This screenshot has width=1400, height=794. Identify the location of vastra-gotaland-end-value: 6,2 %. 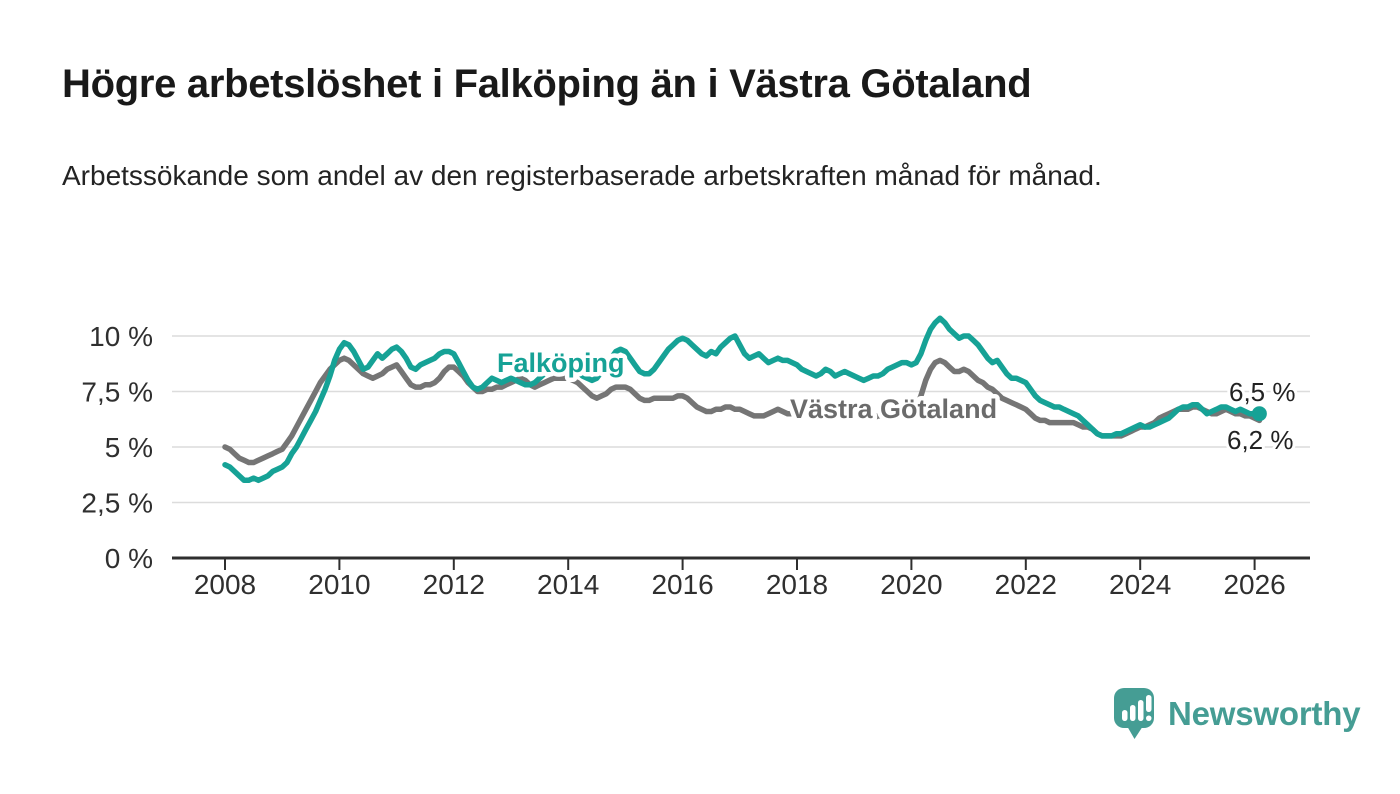
(1260, 440).